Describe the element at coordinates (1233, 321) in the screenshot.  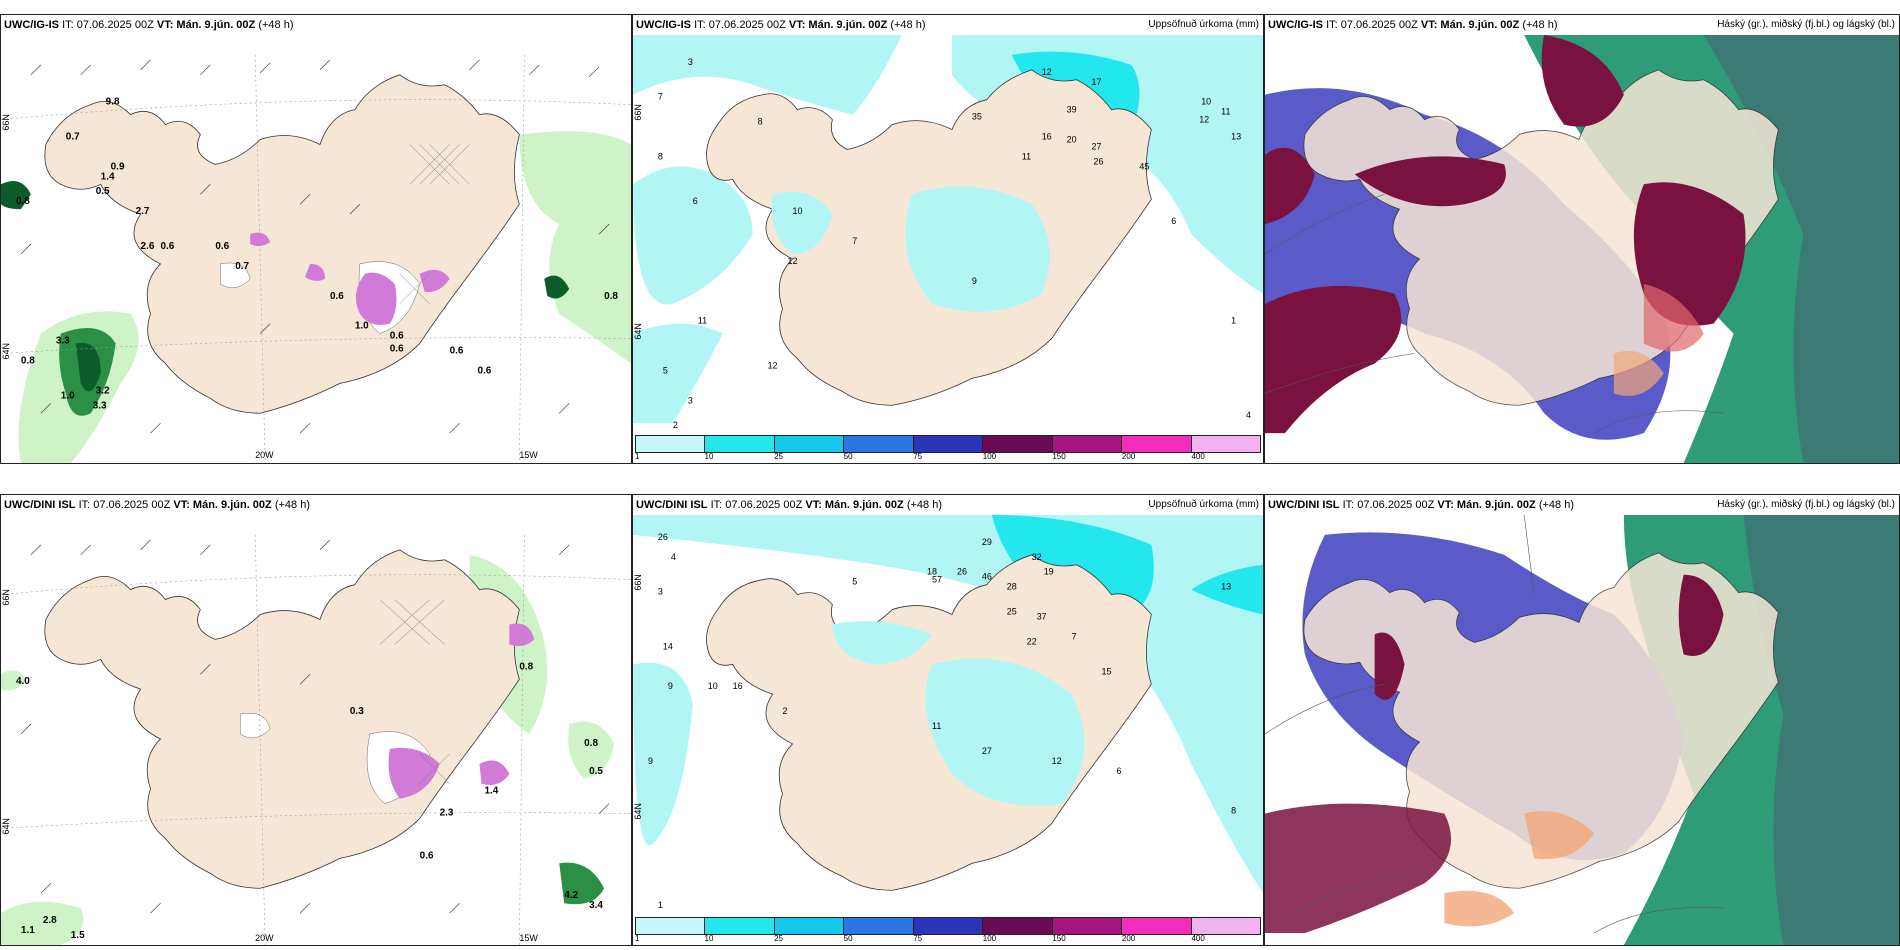
I see `value-label: 1` at that location.